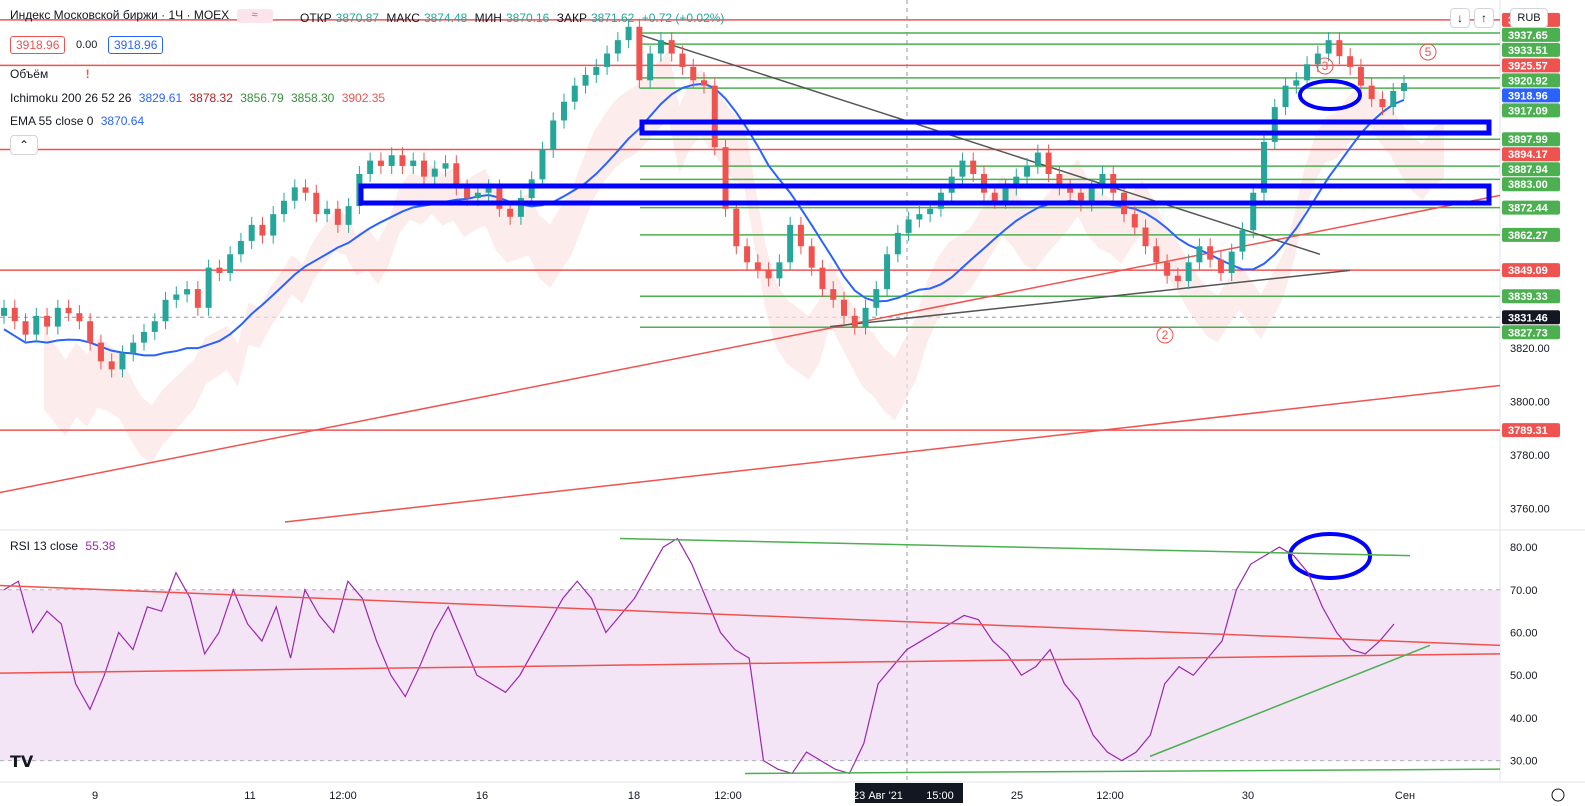 The width and height of the screenshot is (1585, 806). Describe the element at coordinates (925, 194) in the screenshot. I see `highlight-rect-lower` at that location.